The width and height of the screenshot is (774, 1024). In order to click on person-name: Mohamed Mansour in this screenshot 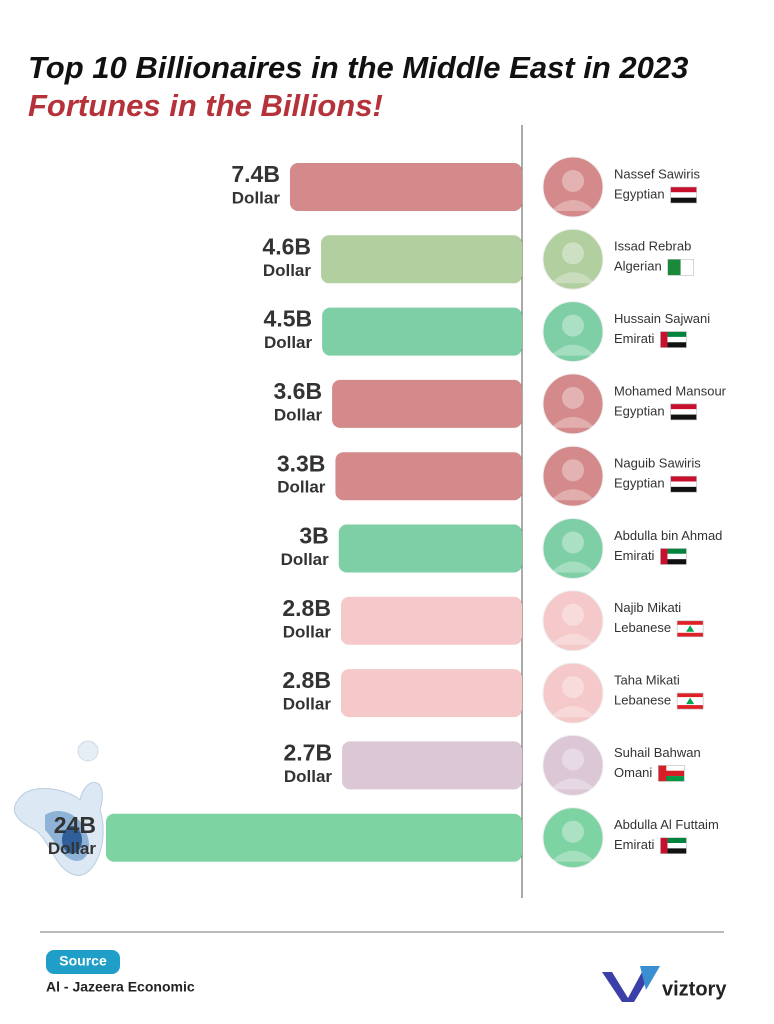, I will do `click(670, 390)`.